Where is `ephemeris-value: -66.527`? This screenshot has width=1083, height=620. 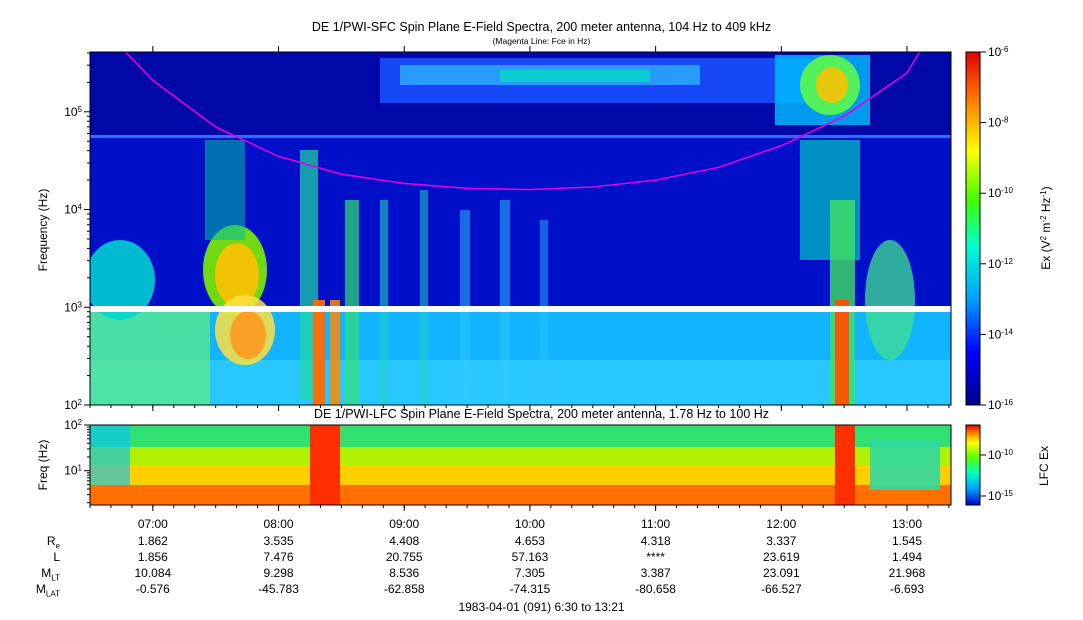 ephemeris-value: -66.527 is located at coordinates (781, 589).